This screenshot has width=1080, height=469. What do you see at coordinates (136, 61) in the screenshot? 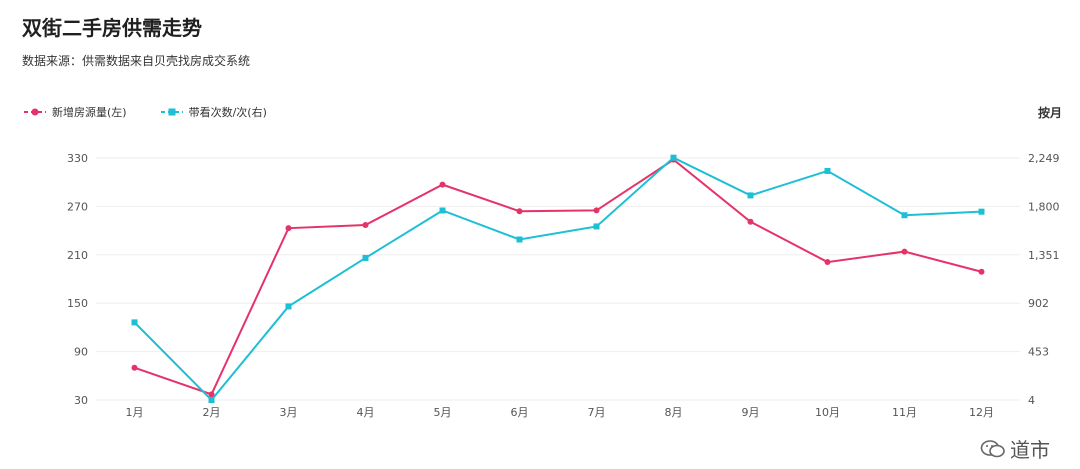
I see `chart-subtitle: 数据来源：供需数据来自贝壳找房成交系统` at bounding box center [136, 61].